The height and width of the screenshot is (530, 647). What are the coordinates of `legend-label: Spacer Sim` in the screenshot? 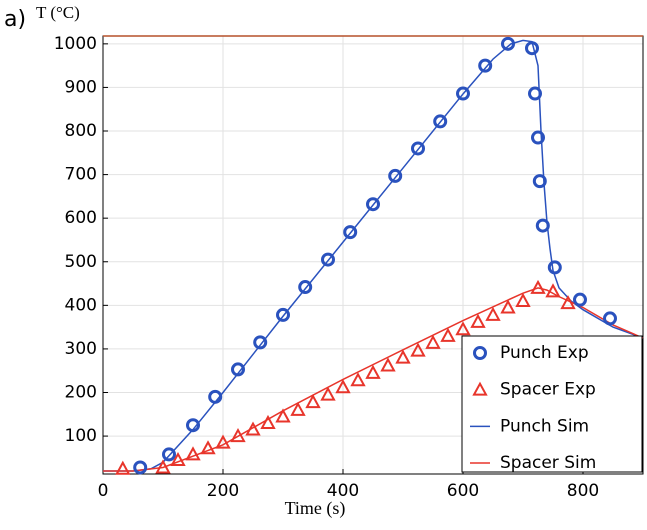 It's located at (548, 463).